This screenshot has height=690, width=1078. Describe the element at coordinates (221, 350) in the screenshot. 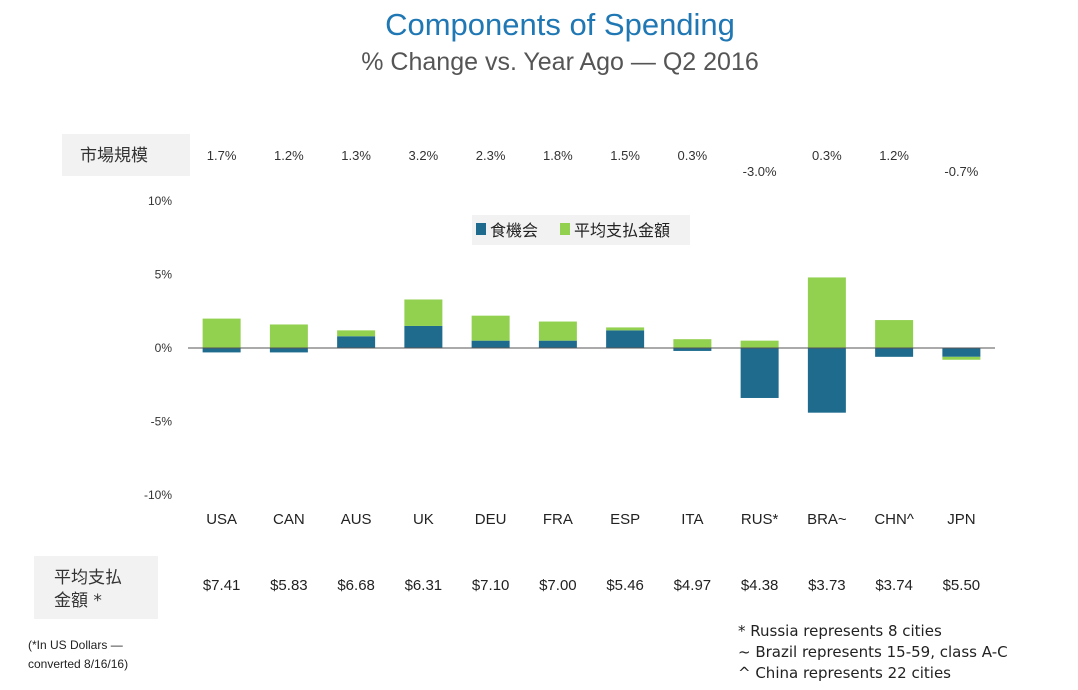

I see `bar-series-0-usa` at that location.